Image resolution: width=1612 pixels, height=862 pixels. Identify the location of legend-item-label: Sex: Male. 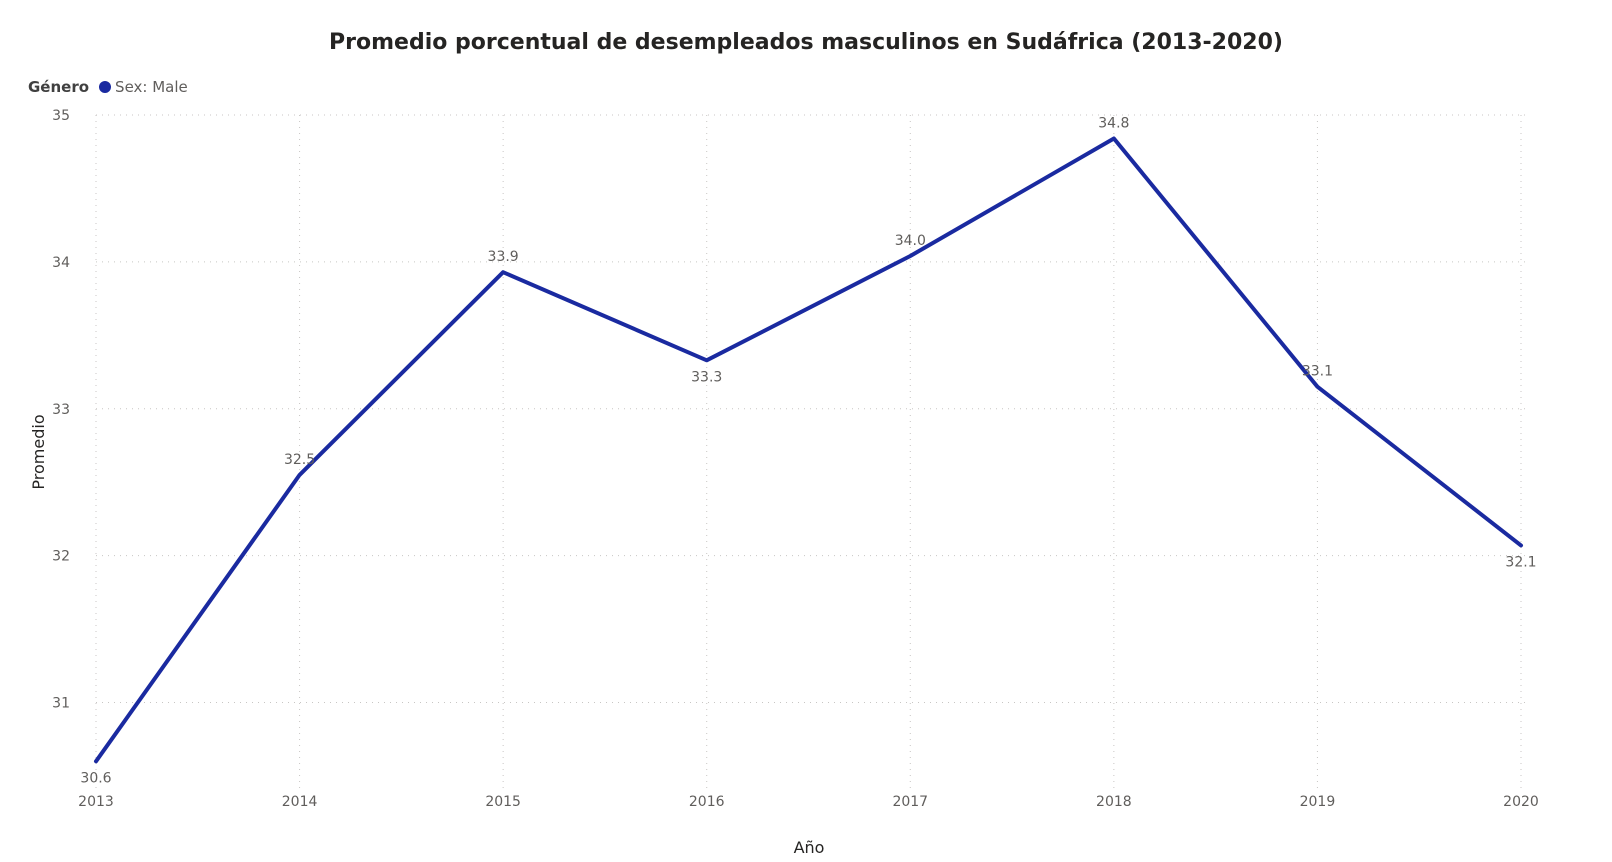
(151, 87).